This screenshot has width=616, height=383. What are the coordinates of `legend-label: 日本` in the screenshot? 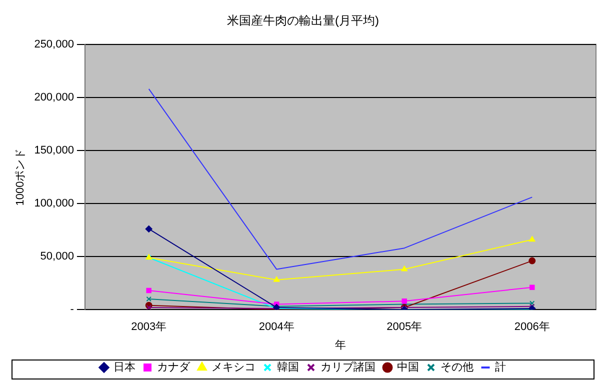 It's located at (125, 367).